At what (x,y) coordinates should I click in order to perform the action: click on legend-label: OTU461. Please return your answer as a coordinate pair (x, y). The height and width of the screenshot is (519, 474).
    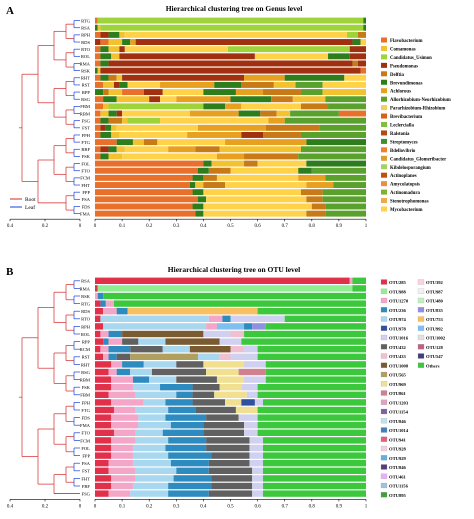
    Looking at the image, I should click on (398, 476).